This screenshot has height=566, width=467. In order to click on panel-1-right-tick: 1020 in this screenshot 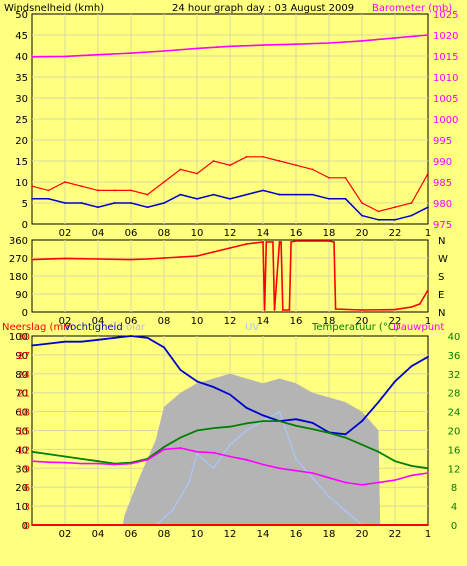, I will do `click(445, 36)`.